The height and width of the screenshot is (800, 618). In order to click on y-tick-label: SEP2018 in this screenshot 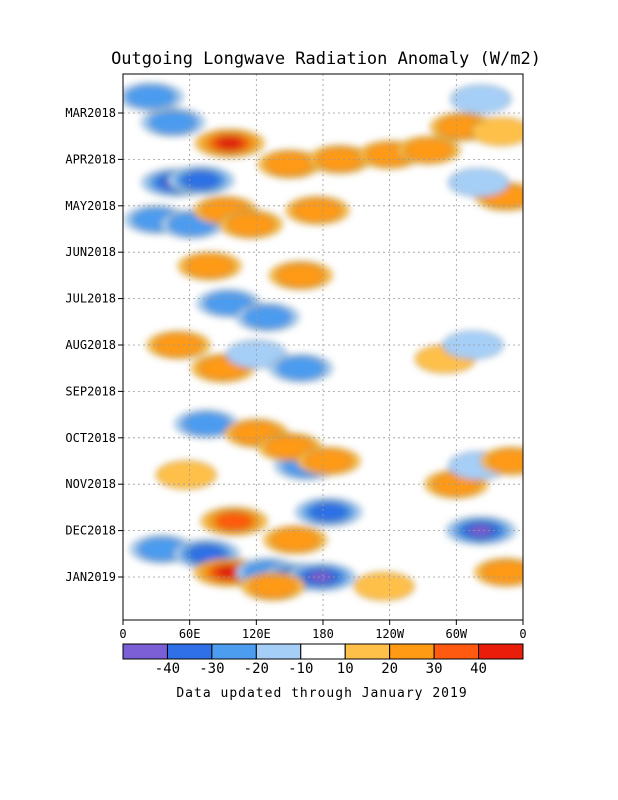, I will do `click(90, 391)`.